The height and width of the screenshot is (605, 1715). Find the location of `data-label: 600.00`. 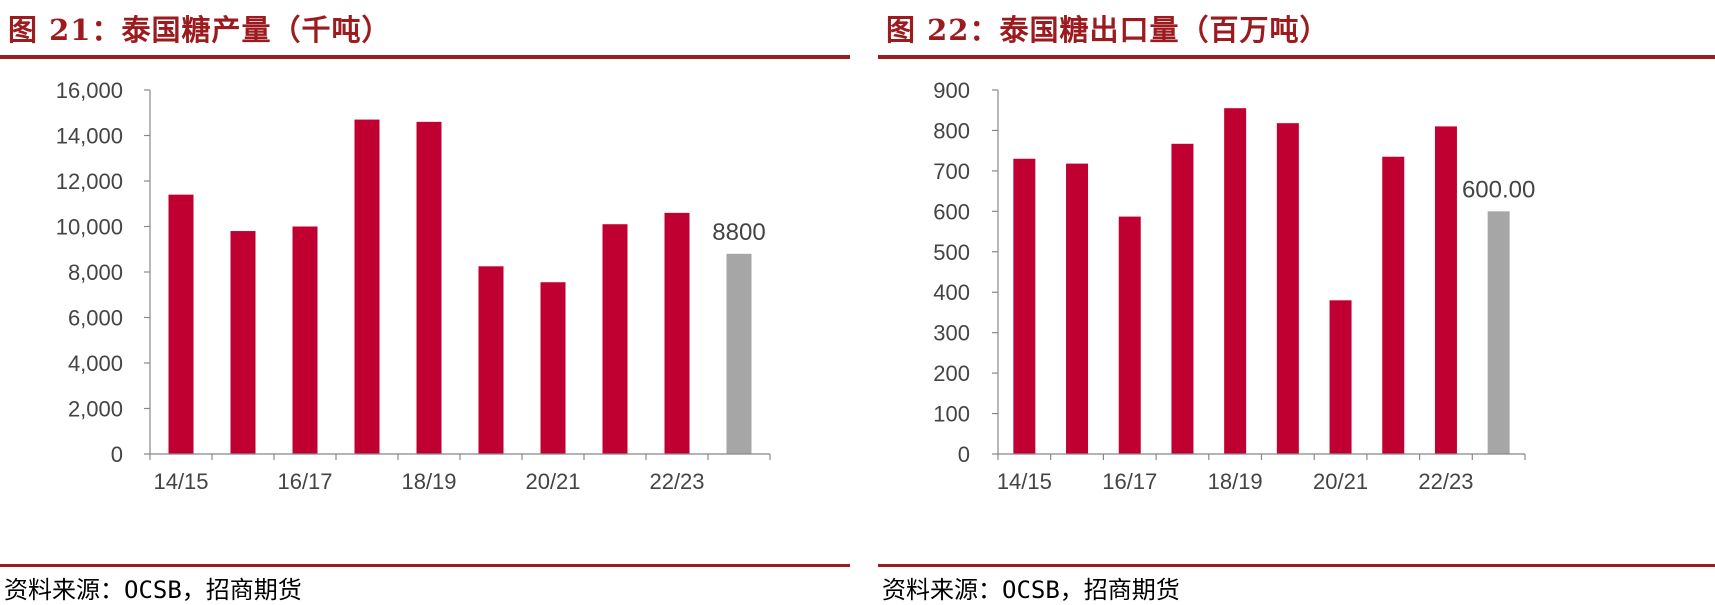

data-label: 600.00 is located at coordinates (1498, 189).